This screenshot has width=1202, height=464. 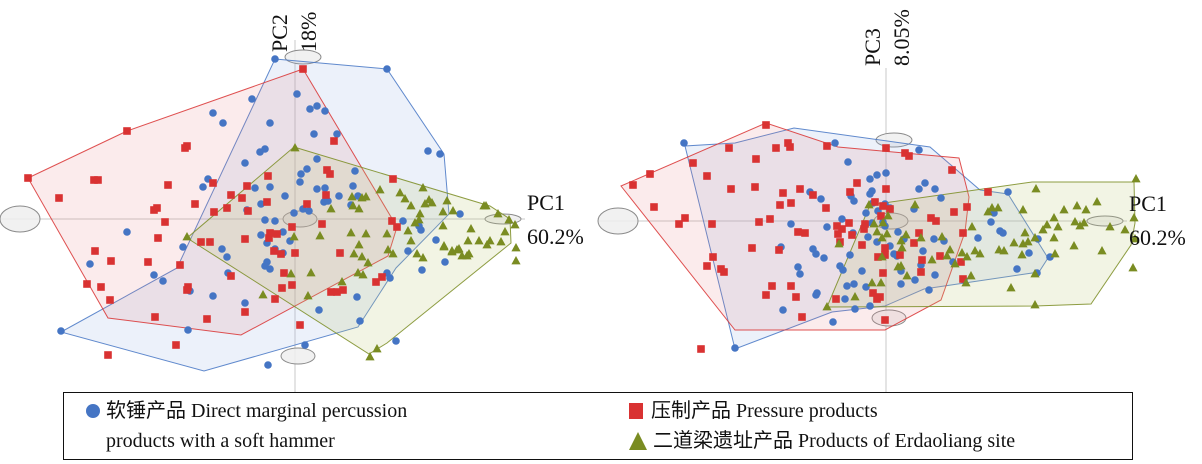 What do you see at coordinates (638, 441) in the screenshot?
I see `triangle-marker-icon` at bounding box center [638, 441].